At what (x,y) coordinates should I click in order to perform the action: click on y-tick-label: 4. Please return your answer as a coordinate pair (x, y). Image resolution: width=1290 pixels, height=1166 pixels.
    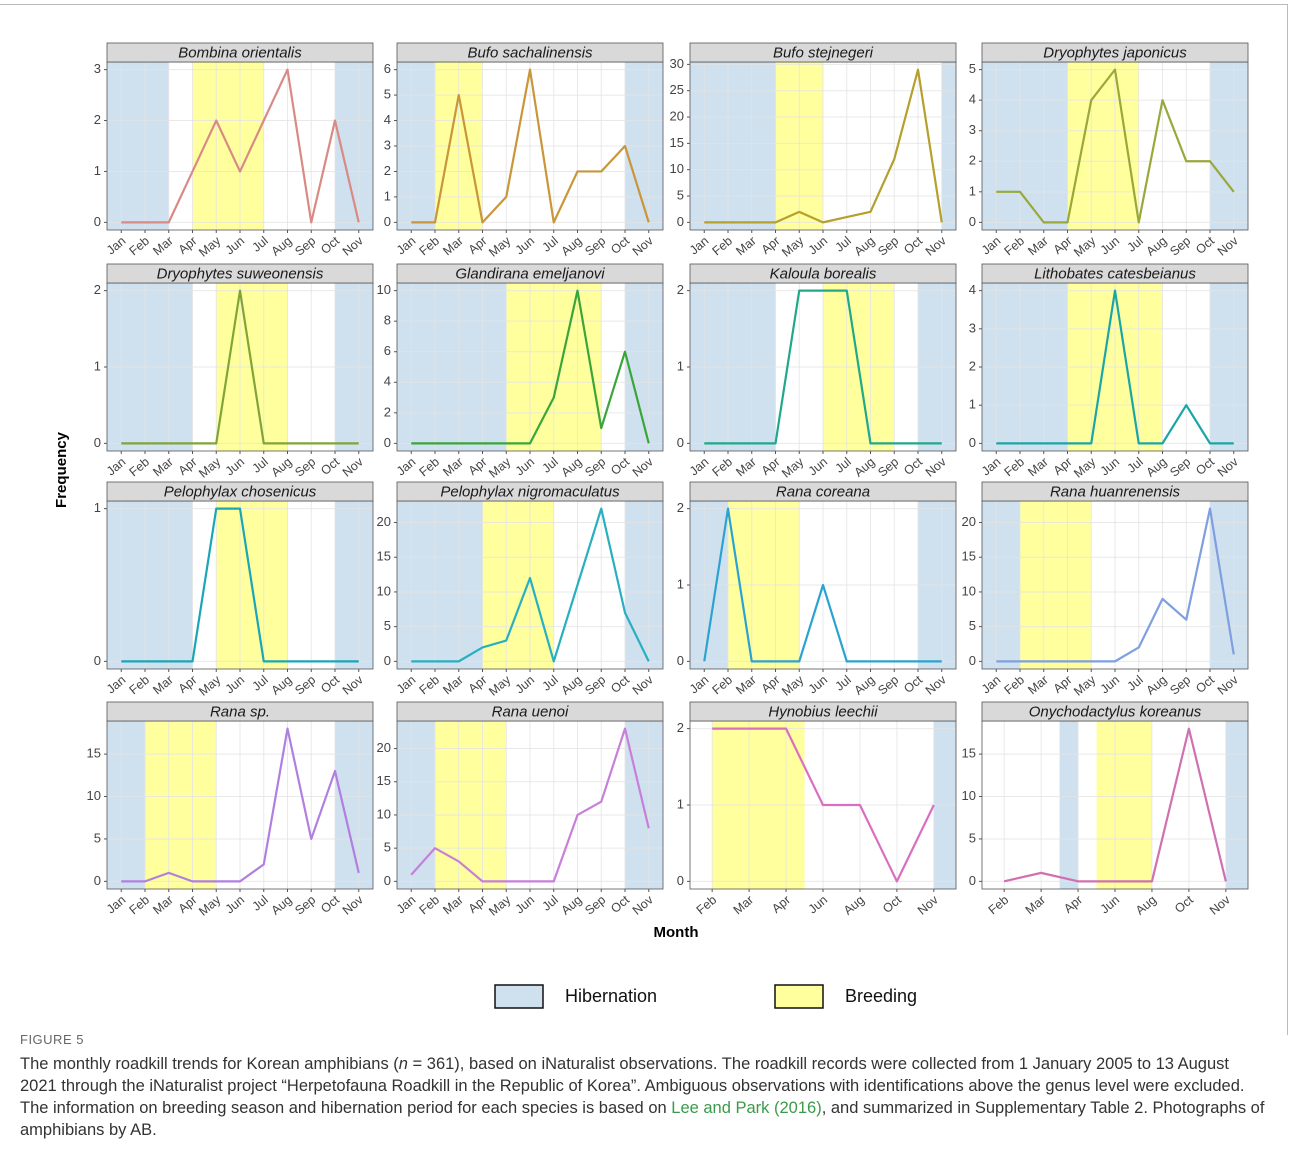
    Looking at the image, I should click on (972, 99).